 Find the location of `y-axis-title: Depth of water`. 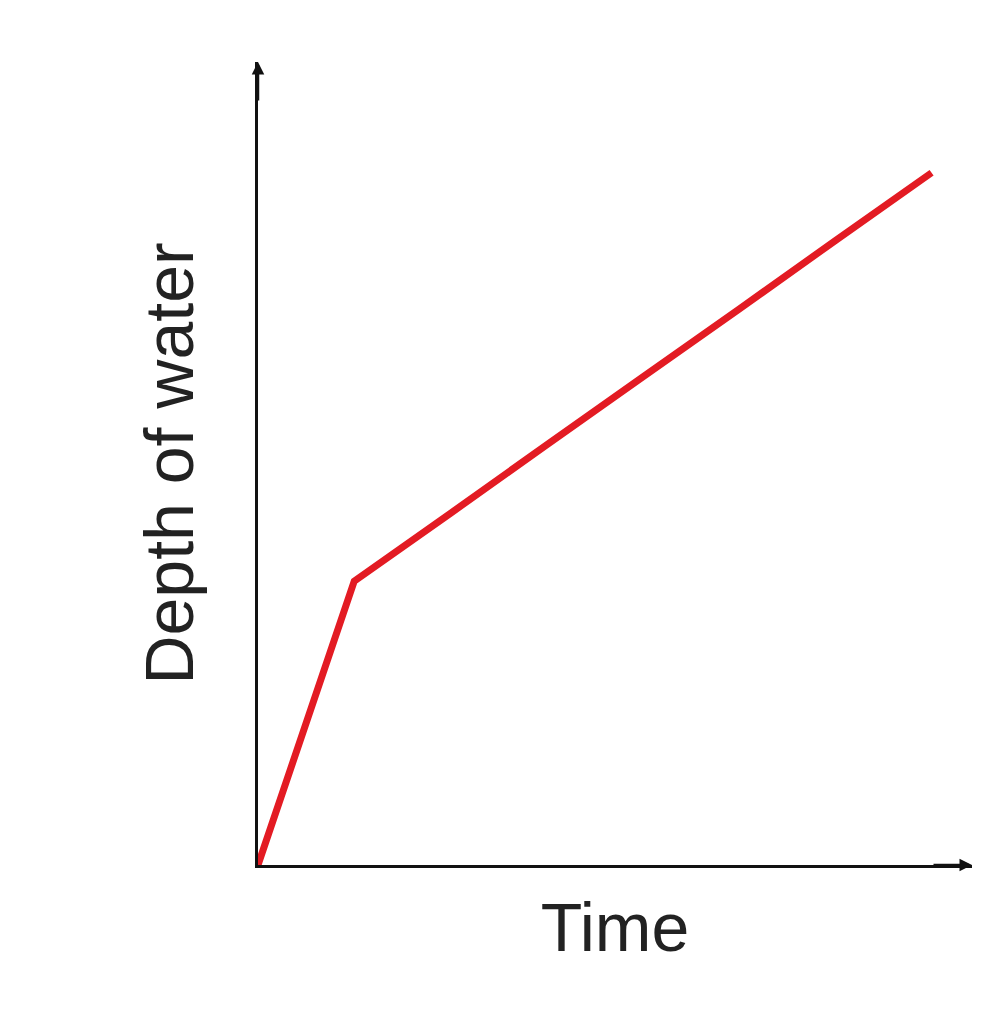

y-axis-title: Depth of water is located at coordinates (168, 463).